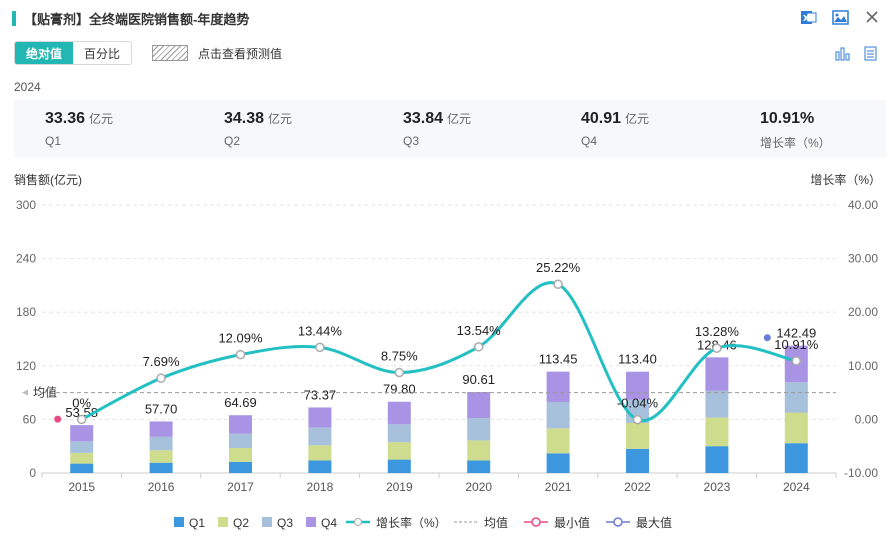 The height and width of the screenshot is (536, 889). I want to click on mean-pointer-icon, so click(25, 392).